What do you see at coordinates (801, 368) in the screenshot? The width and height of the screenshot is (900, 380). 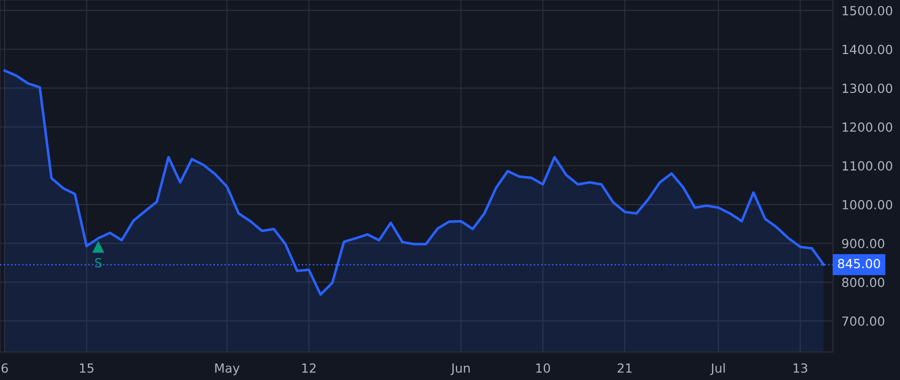 I see `x-tick-label: 13` at bounding box center [801, 368].